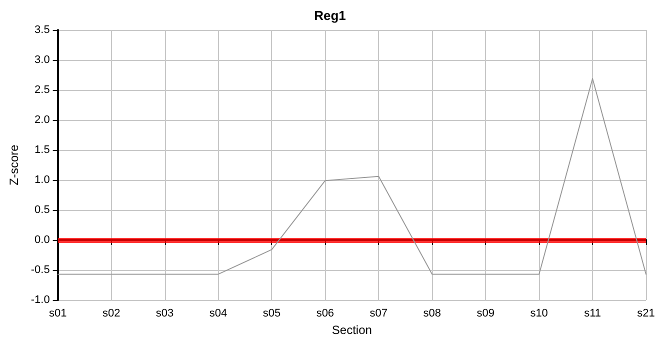 The image size is (660, 360). What do you see at coordinates (592, 314) in the screenshot?
I see `x-tick-label: s11` at bounding box center [592, 314].